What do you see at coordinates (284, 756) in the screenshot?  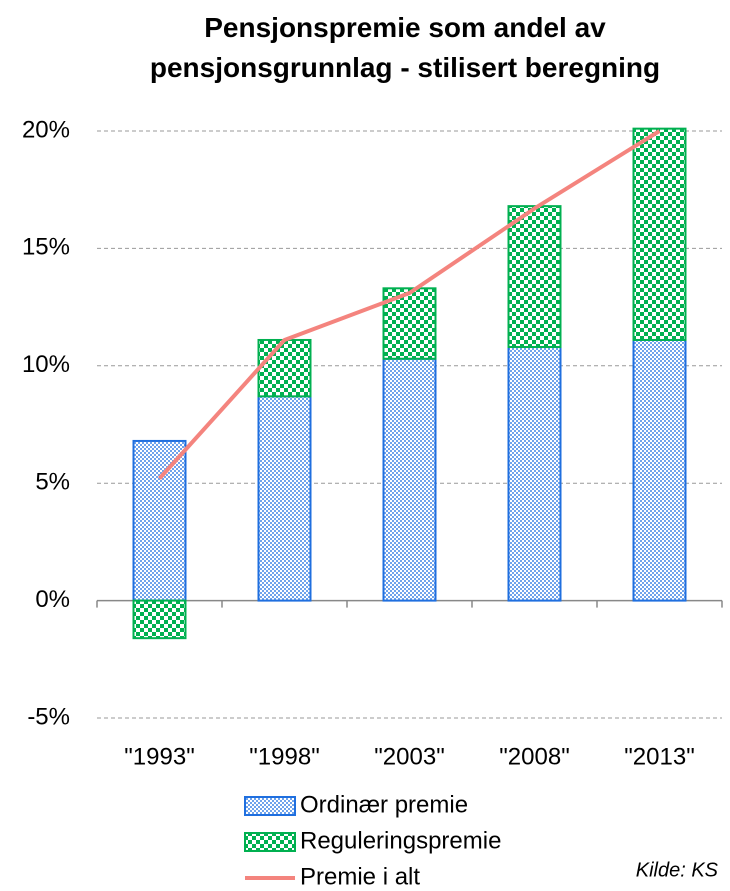 I see `x-tick-label: "1998"` at bounding box center [284, 756].